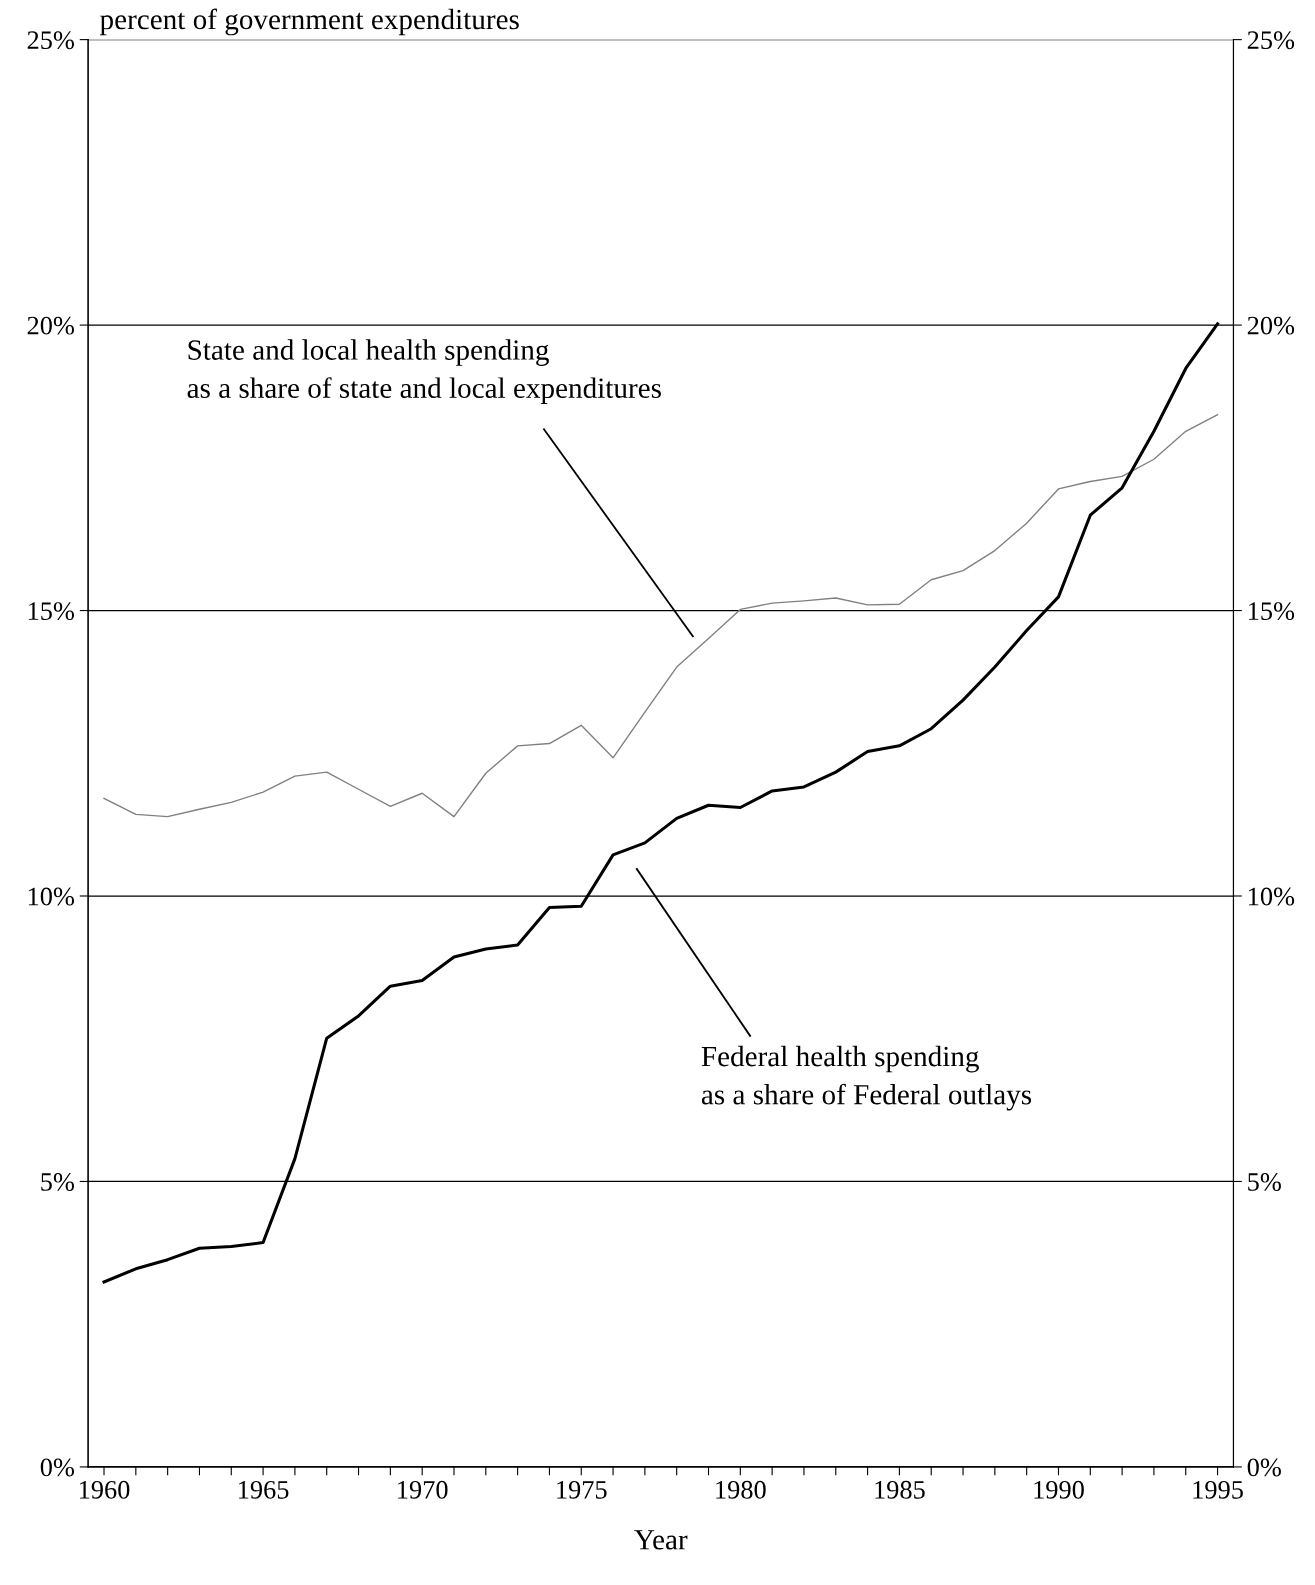 This screenshot has width=1315, height=1585. What do you see at coordinates (661, 1540) in the screenshot?
I see `x-axis-title: Year` at bounding box center [661, 1540].